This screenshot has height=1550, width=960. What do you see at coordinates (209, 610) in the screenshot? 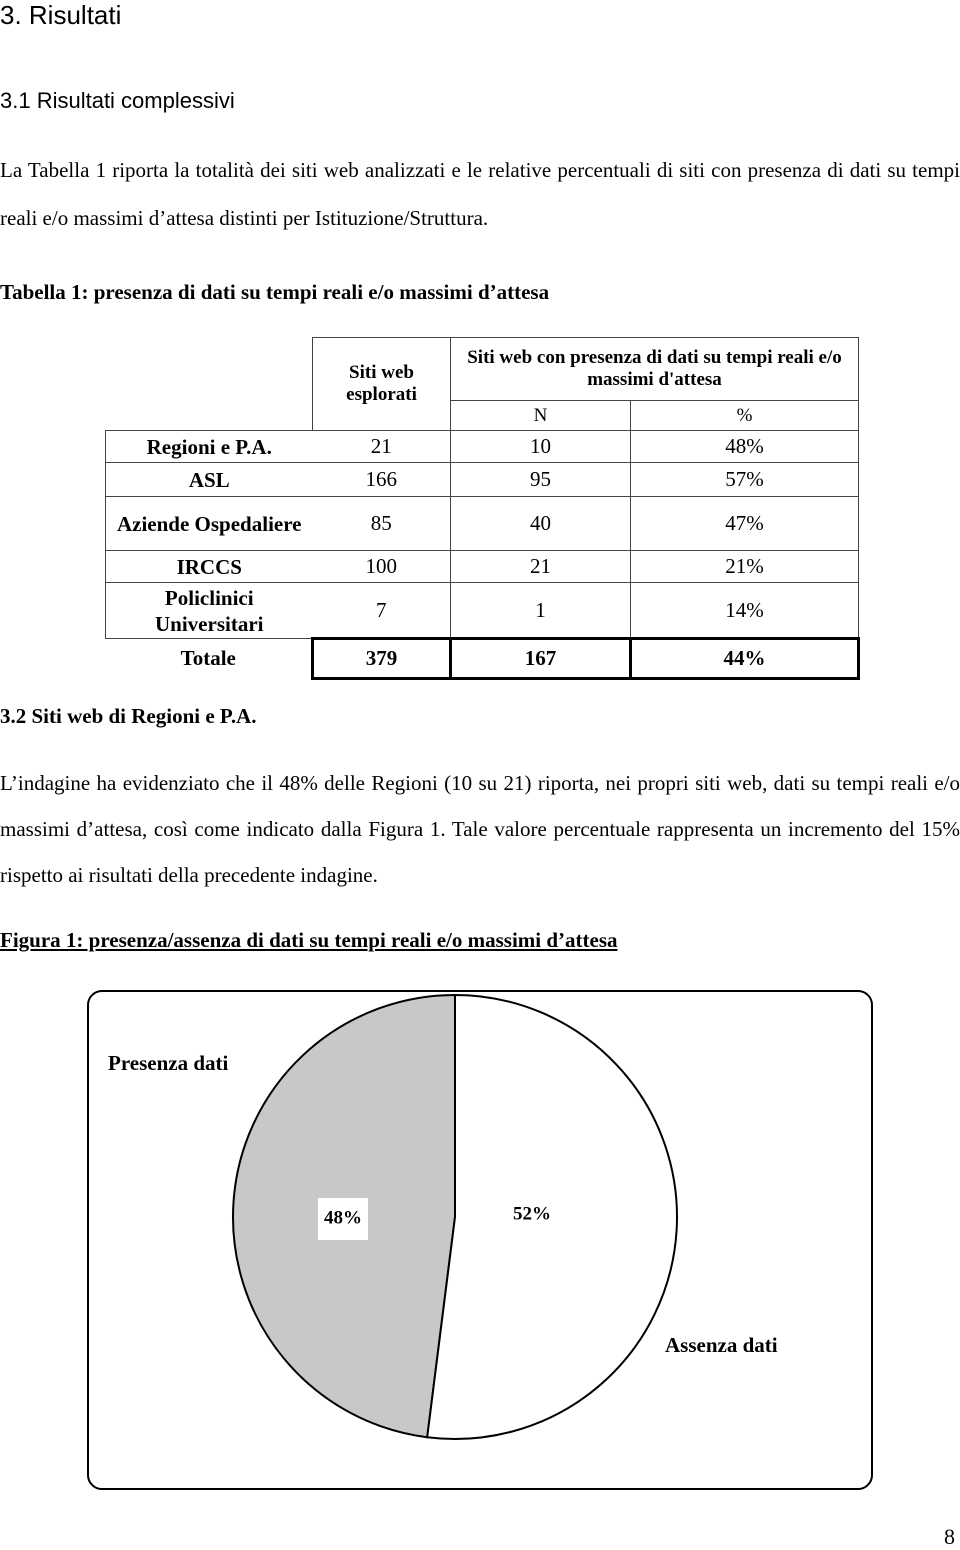
I see `table-cell: Policlinici Universitari` at bounding box center [209, 610].